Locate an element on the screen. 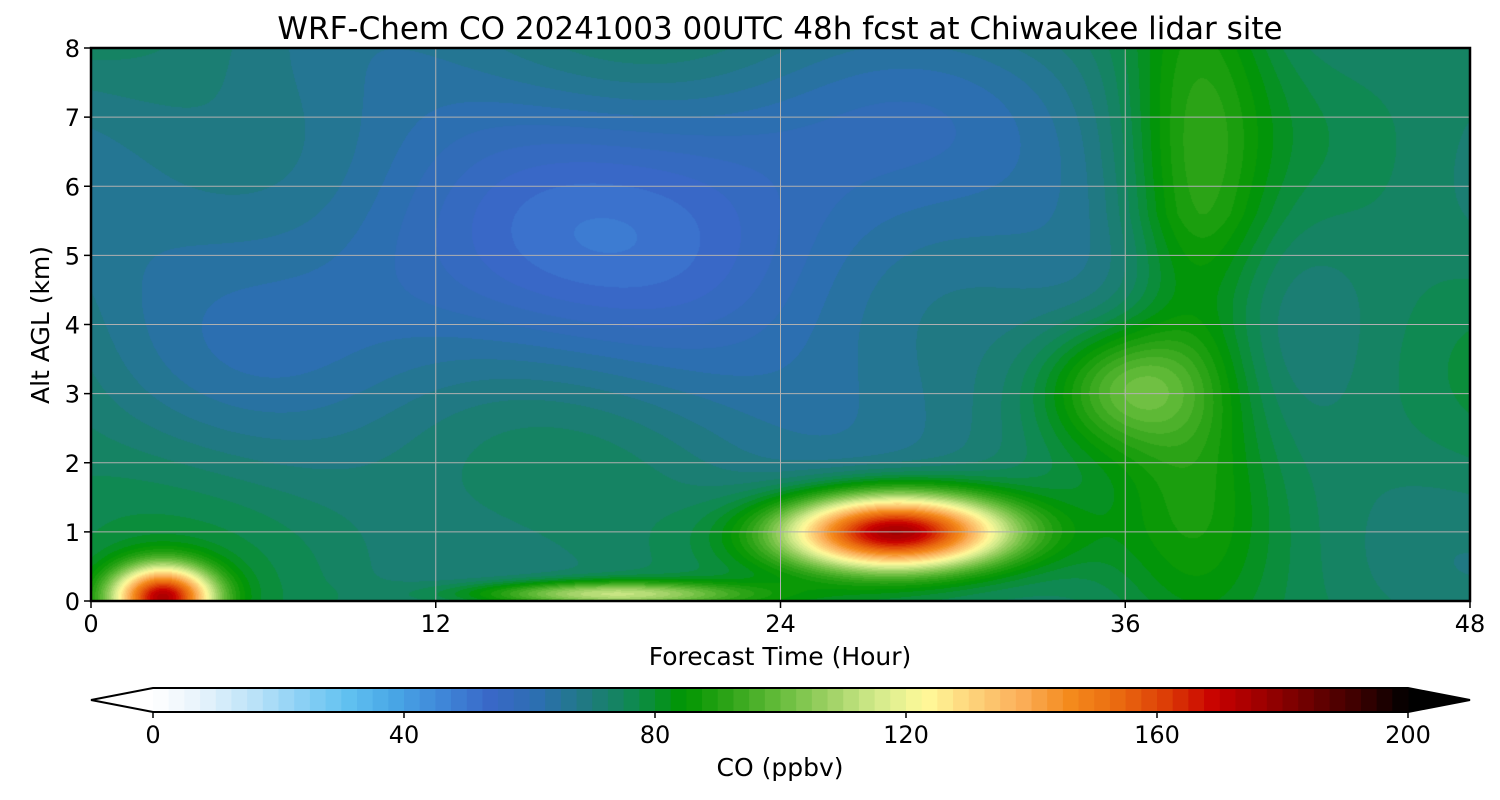  colorbar-tick-label: 160 is located at coordinates (1157, 735).